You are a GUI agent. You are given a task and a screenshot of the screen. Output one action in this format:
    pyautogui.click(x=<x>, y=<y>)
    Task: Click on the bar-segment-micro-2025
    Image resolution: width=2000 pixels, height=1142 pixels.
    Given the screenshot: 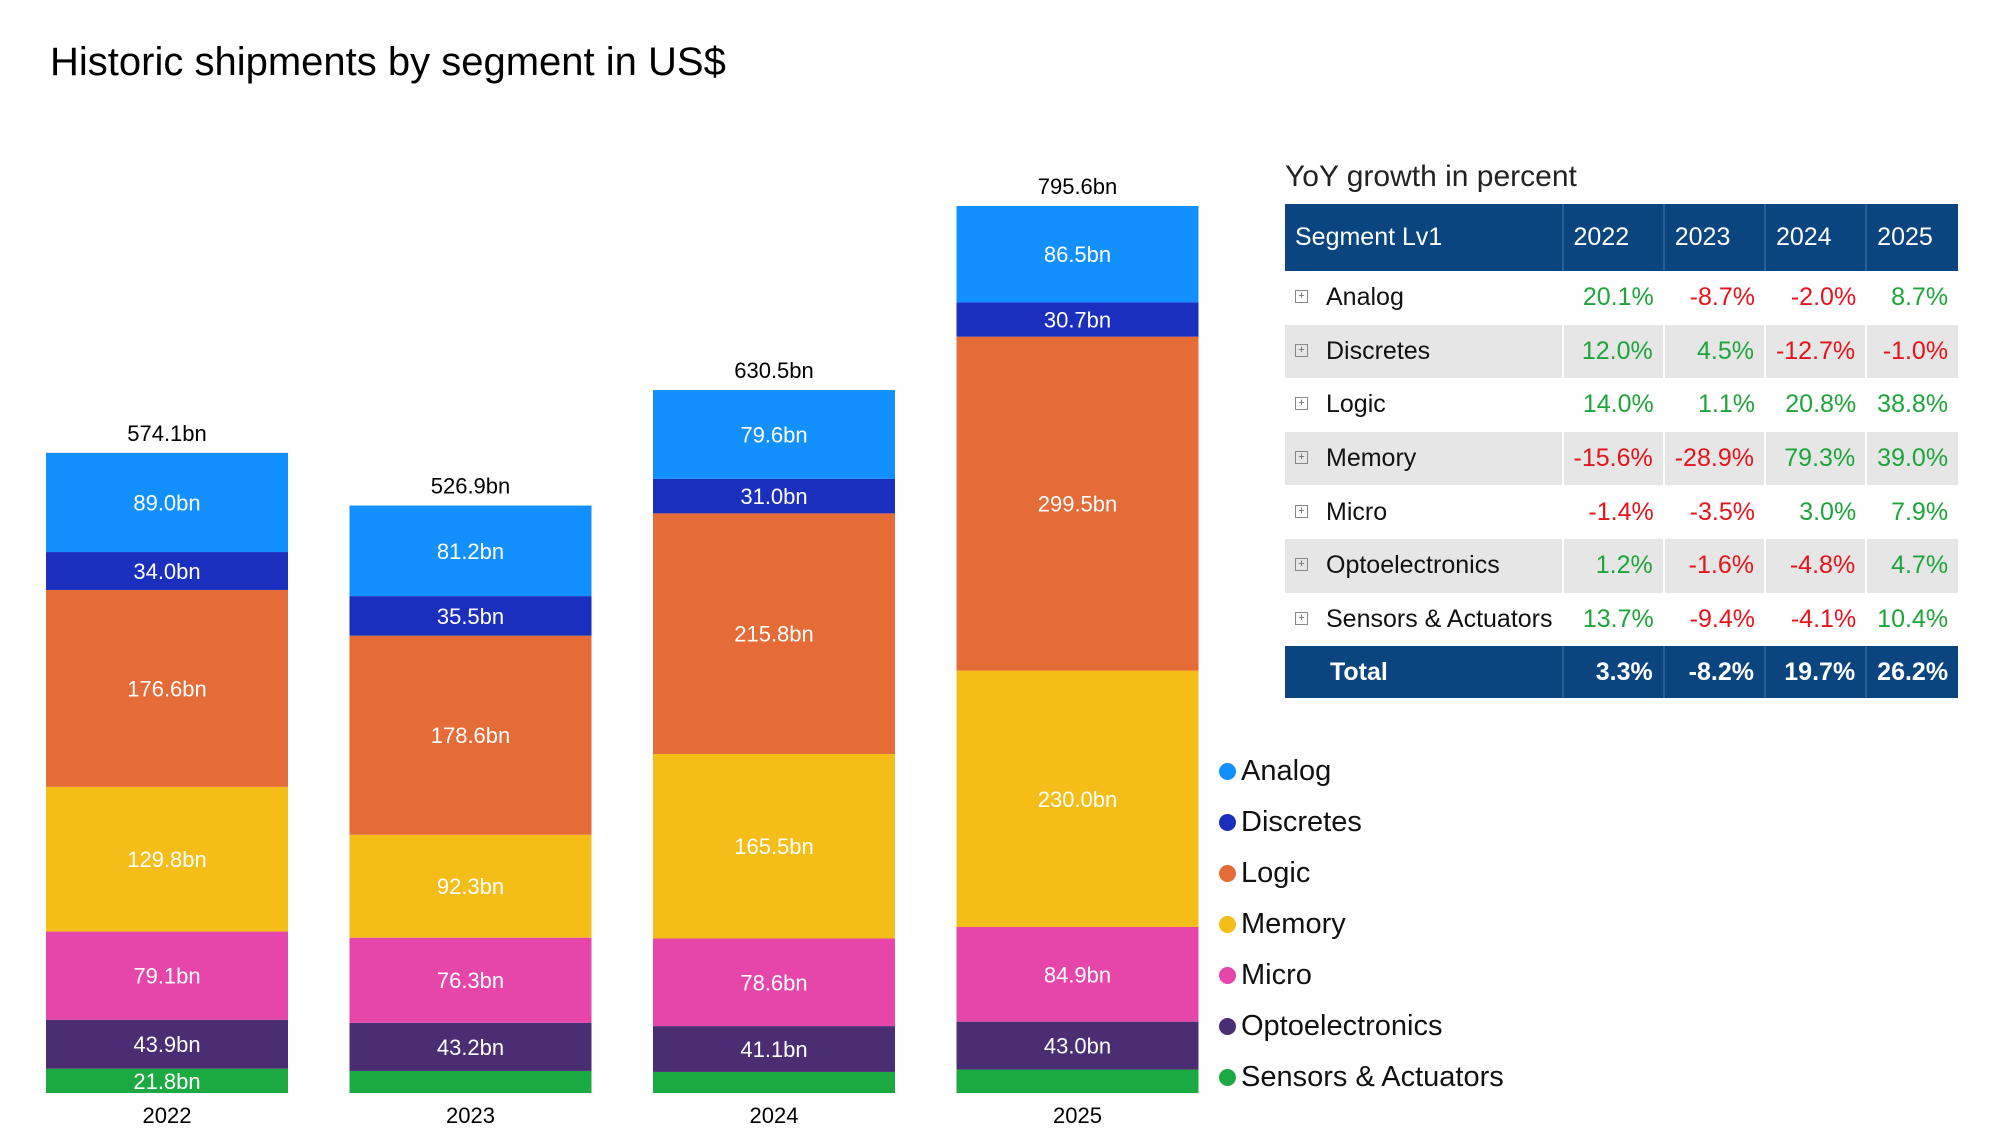 What is the action you would take?
    pyautogui.click(x=1077, y=974)
    